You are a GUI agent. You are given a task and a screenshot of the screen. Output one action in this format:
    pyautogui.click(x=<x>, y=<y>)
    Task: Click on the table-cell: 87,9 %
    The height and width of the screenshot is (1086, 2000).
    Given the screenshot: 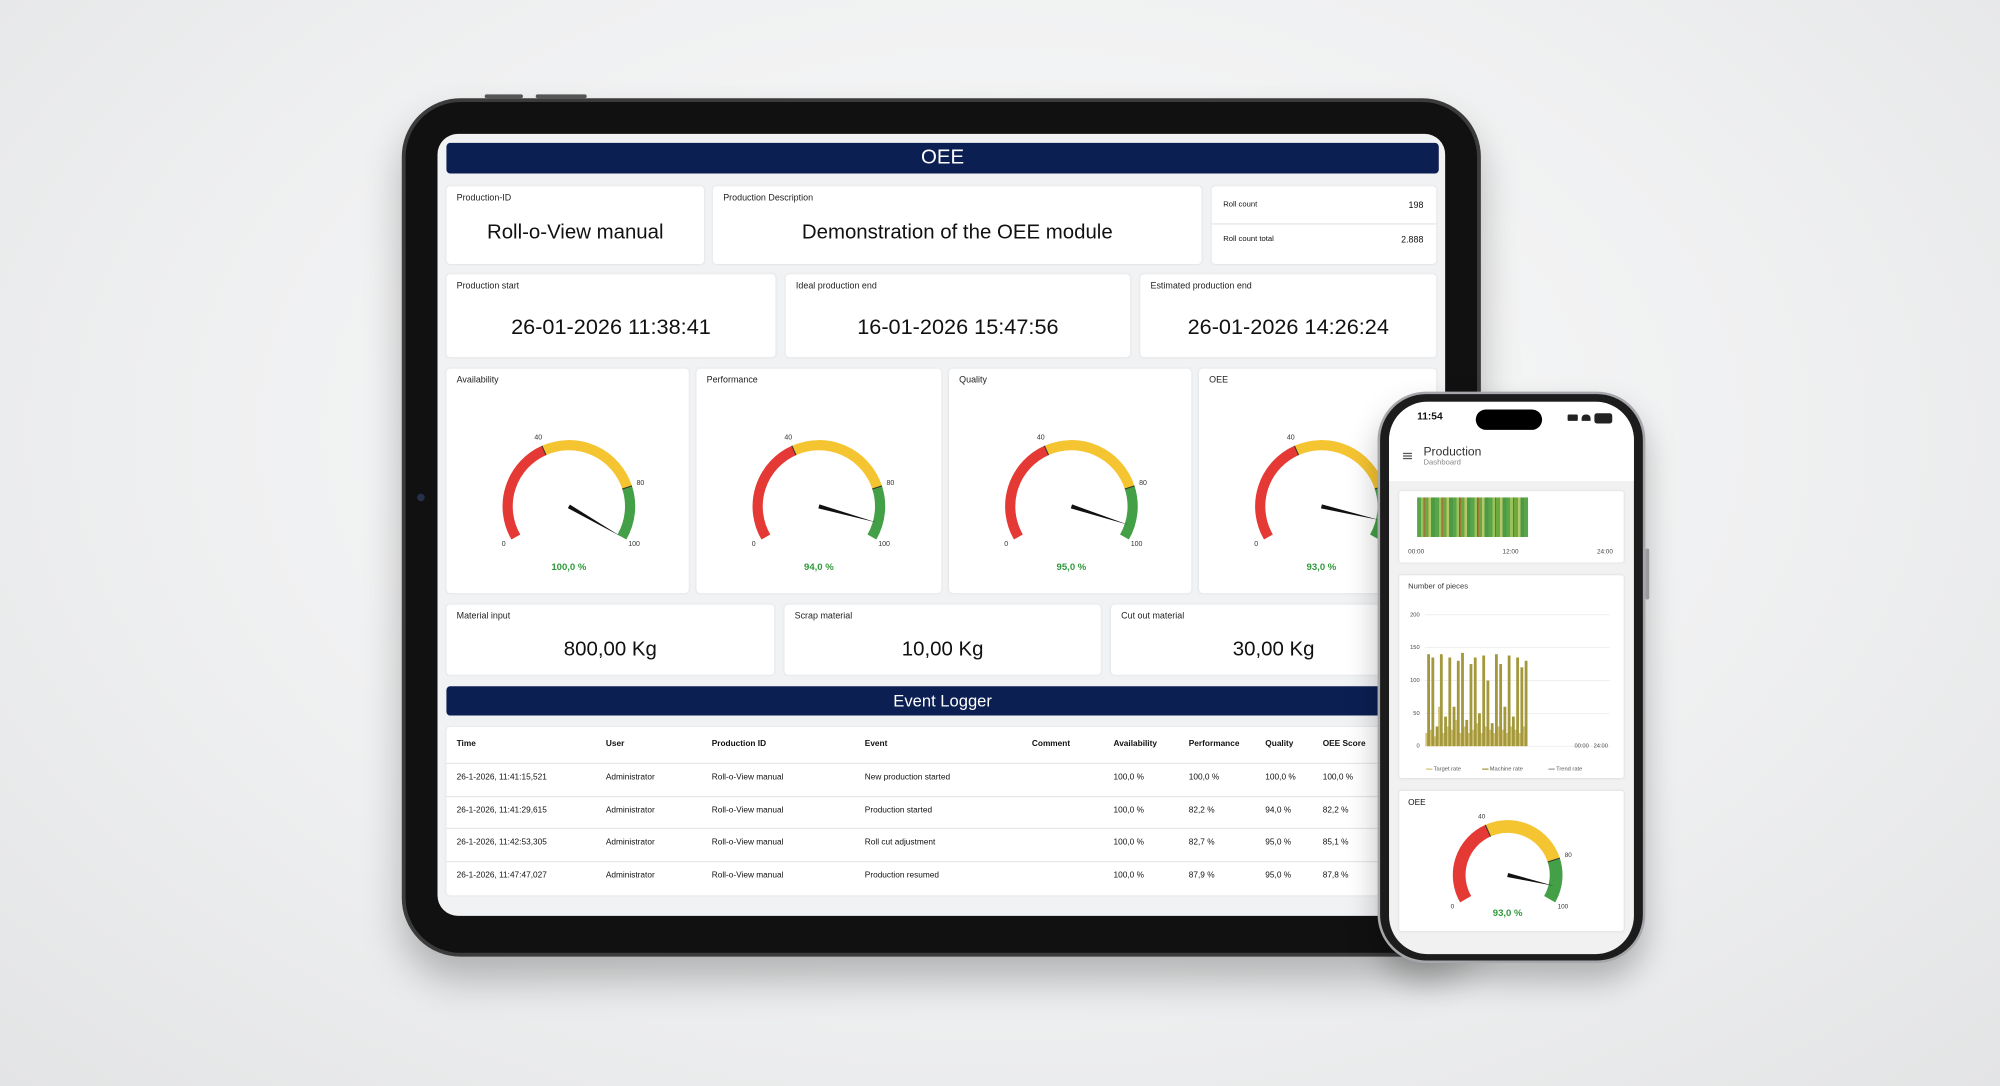 What is the action you would take?
    pyautogui.click(x=1201, y=875)
    